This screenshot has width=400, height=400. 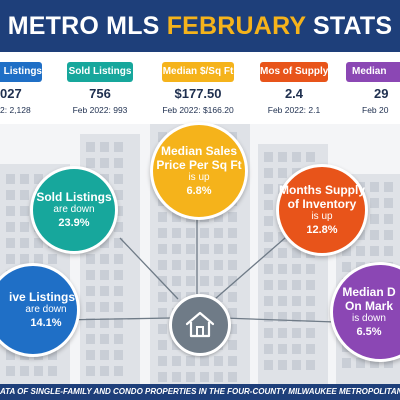 I want to click on stat-badge: Median $/Sq Ft, so click(x=198, y=72).